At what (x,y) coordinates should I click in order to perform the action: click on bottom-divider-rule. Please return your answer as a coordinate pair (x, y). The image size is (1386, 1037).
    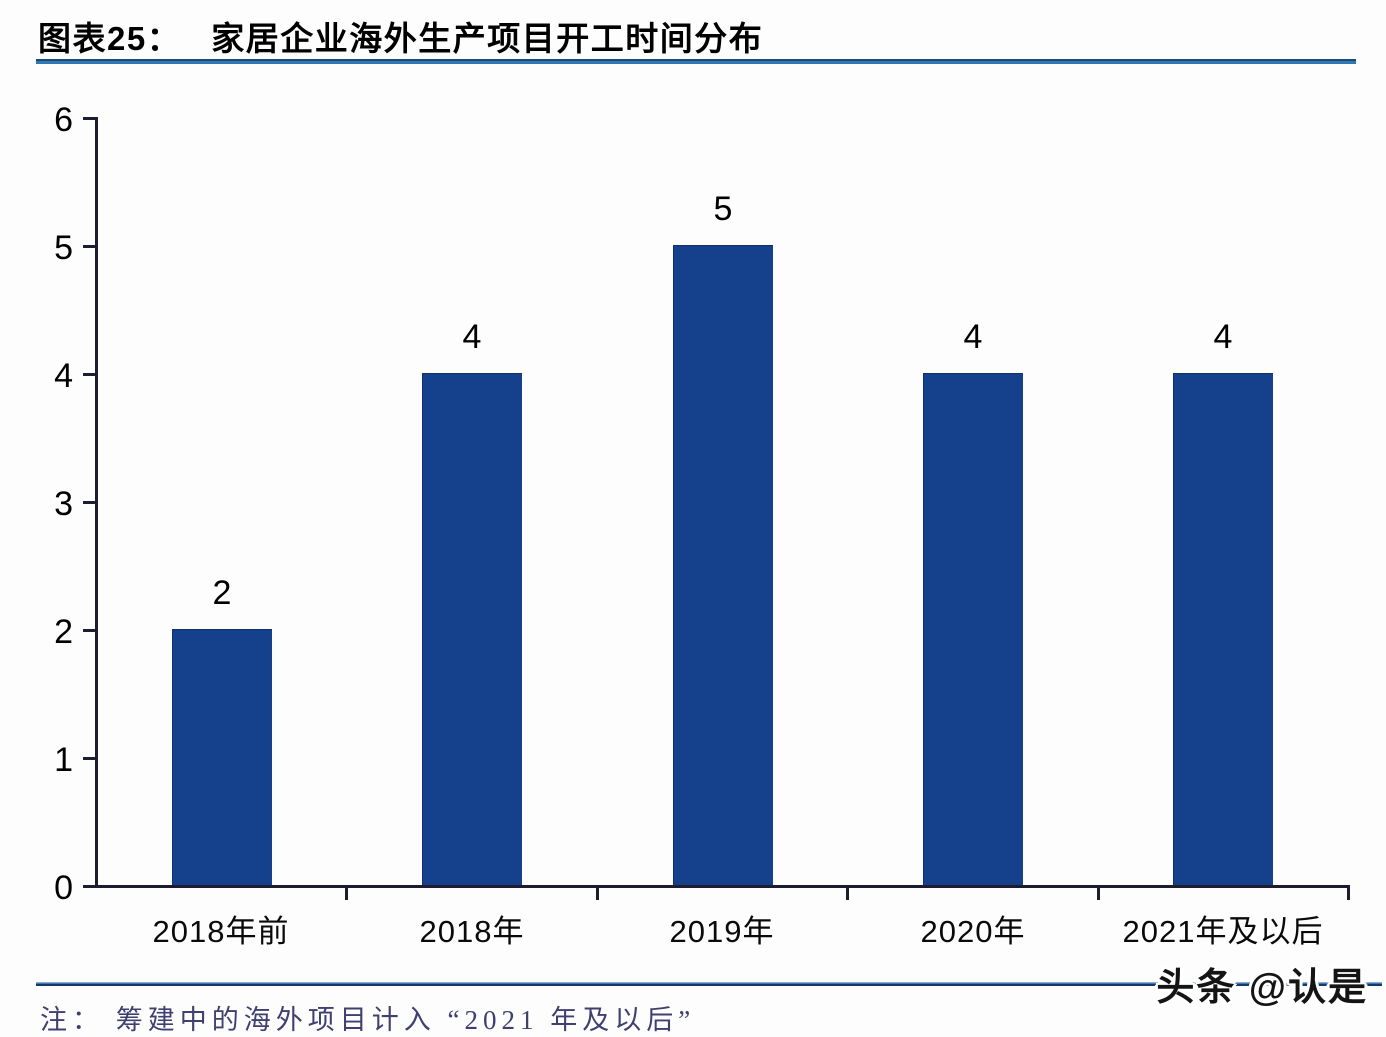
    Looking at the image, I should click on (709, 984).